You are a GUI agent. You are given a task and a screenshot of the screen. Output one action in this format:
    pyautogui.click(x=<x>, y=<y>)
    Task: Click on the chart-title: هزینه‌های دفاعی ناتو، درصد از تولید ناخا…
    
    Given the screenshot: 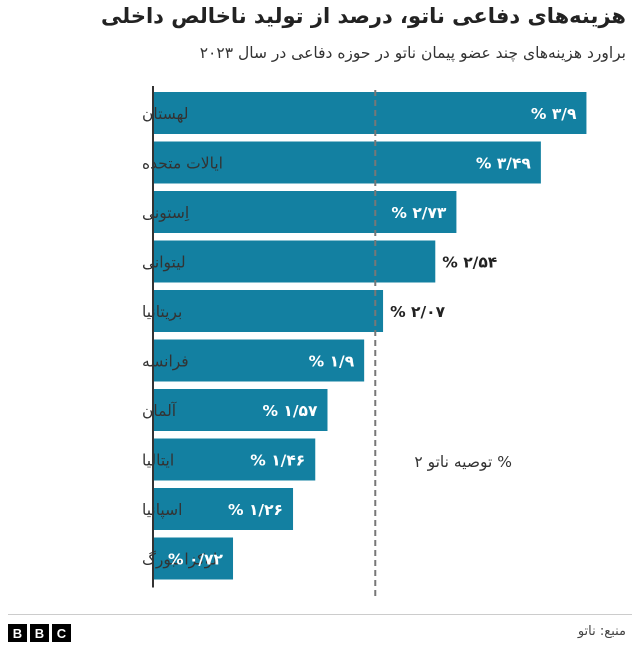 What is the action you would take?
    pyautogui.click(x=363, y=16)
    